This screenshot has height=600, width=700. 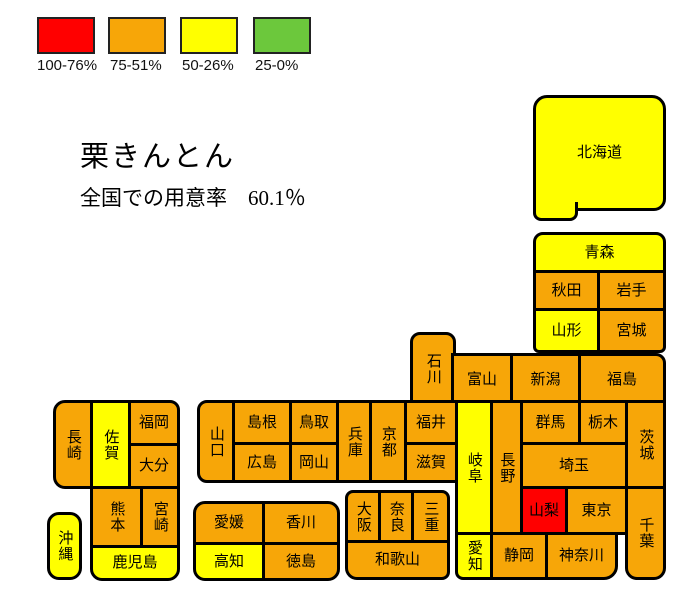 I want to click on pref-aomori: 青森, so click(x=599, y=252).